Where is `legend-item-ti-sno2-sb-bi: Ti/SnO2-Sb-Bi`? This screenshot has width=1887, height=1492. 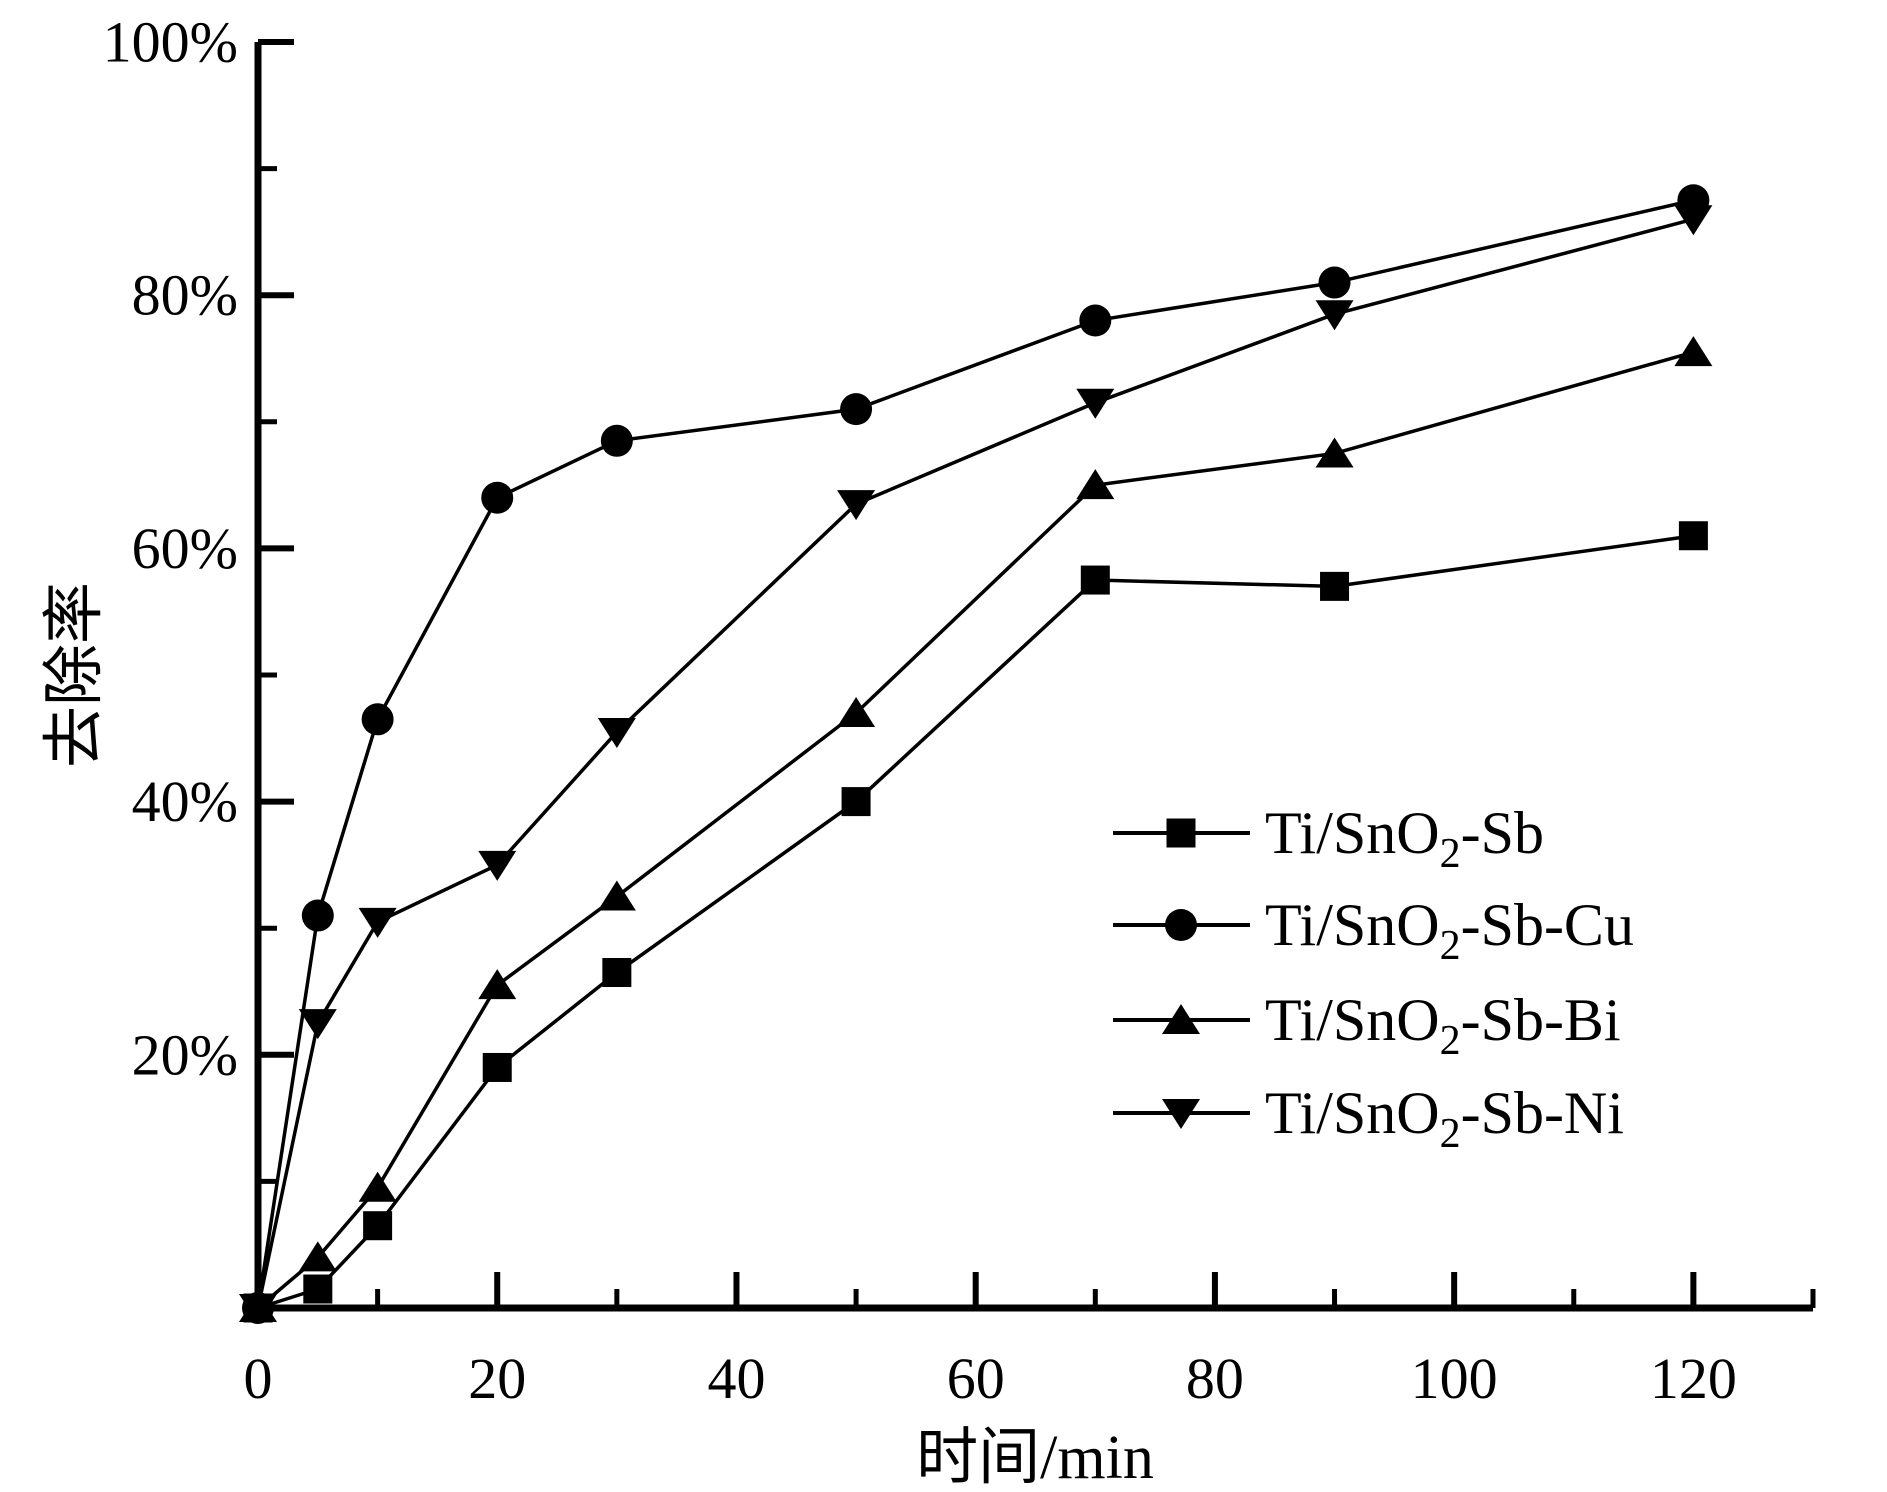
legend-item-ti-sno2-sb-bi: Ti/SnO2-Sb-Bi is located at coordinates (1367, 1025).